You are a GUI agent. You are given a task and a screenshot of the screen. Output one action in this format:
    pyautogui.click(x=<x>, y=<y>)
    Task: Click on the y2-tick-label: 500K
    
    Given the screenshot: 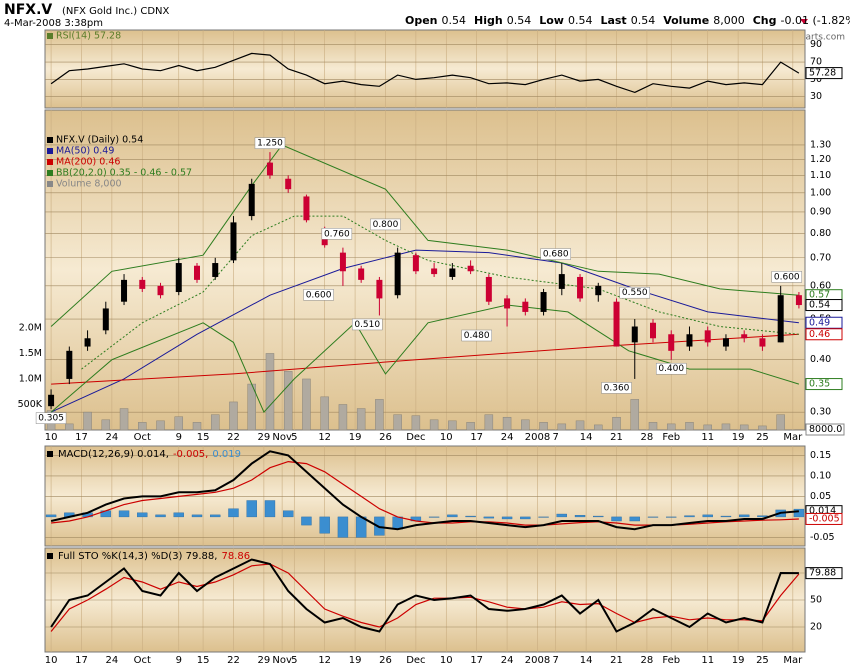 What is the action you would take?
    pyautogui.click(x=30, y=404)
    